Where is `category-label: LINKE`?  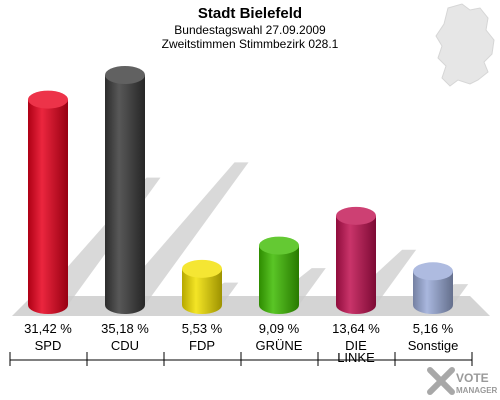 category-label: LINKE is located at coordinates (356, 357).